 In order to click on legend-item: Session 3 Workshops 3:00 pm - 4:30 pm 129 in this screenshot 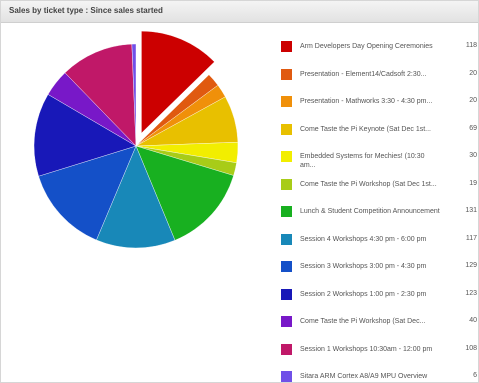, I will do `click(379, 273)`.